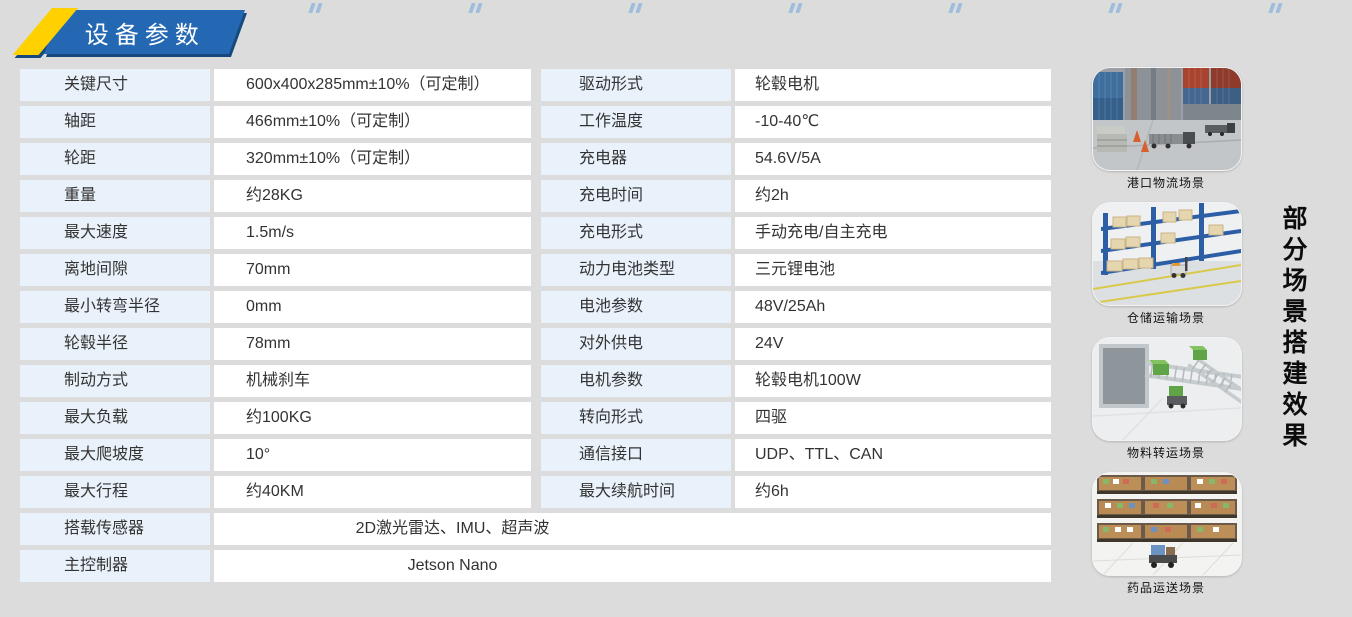 This screenshot has height=617, width=1352. Describe the element at coordinates (535, 455) in the screenshot. I see `table-row: 最大爬坡度 10° 通信接口 UDP、TTL、CAN` at that location.